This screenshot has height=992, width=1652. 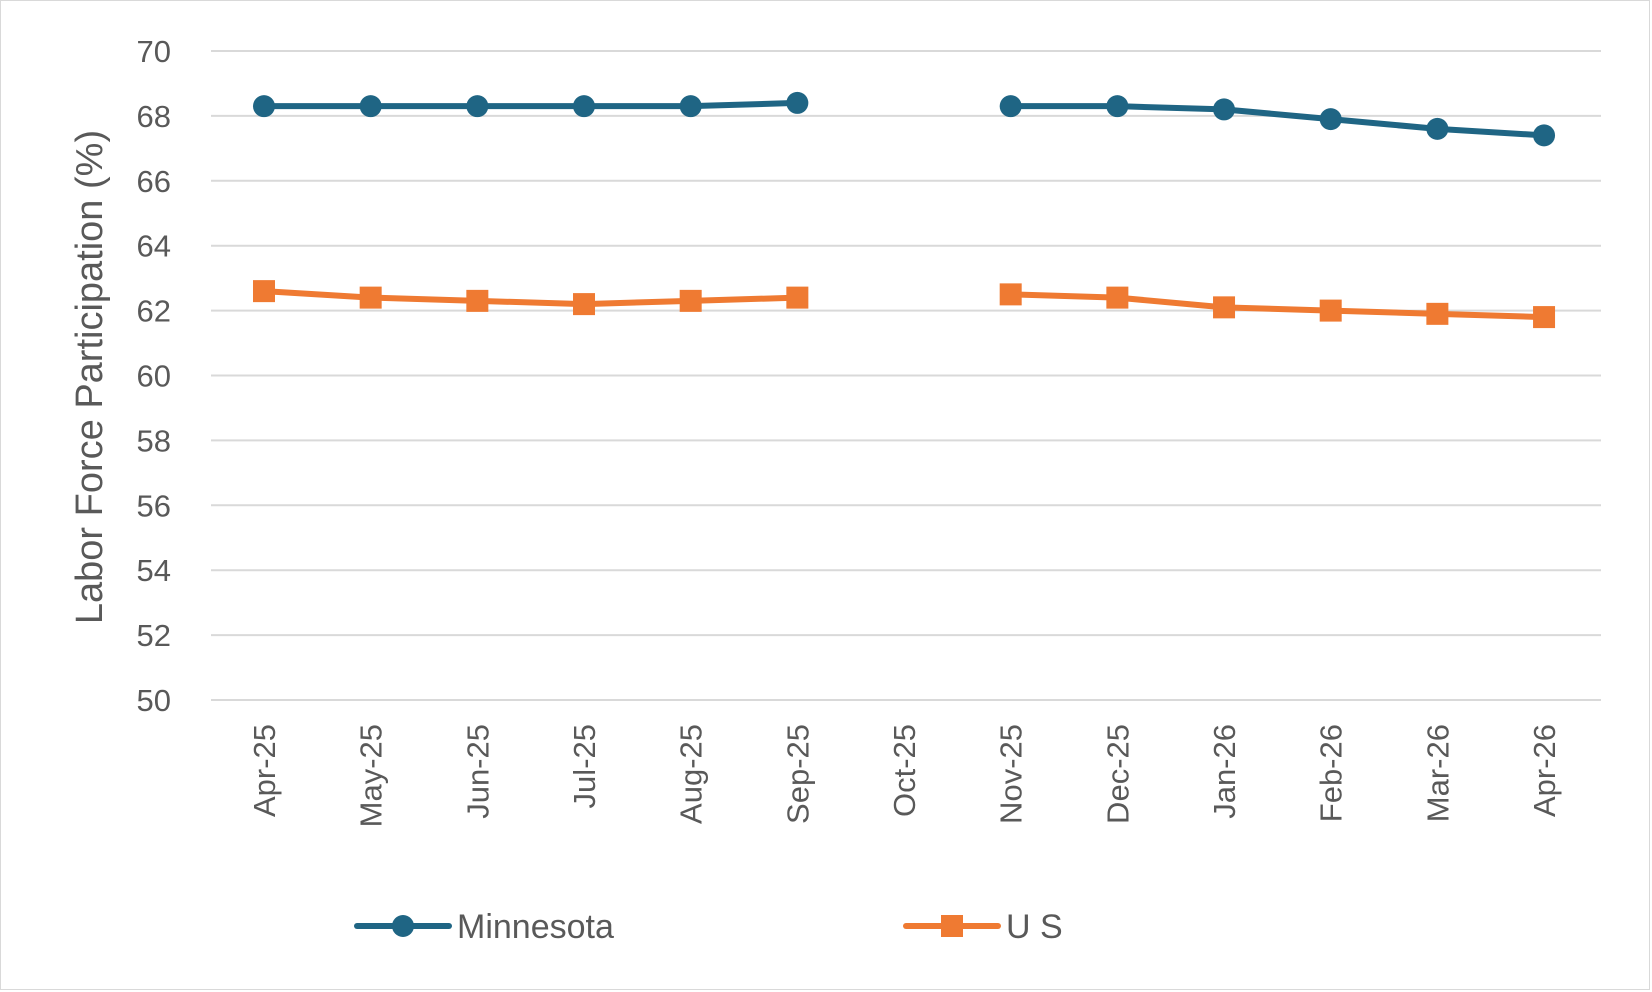 What do you see at coordinates (477, 771) in the screenshot?
I see `x-tick-label: Jun-25` at bounding box center [477, 771].